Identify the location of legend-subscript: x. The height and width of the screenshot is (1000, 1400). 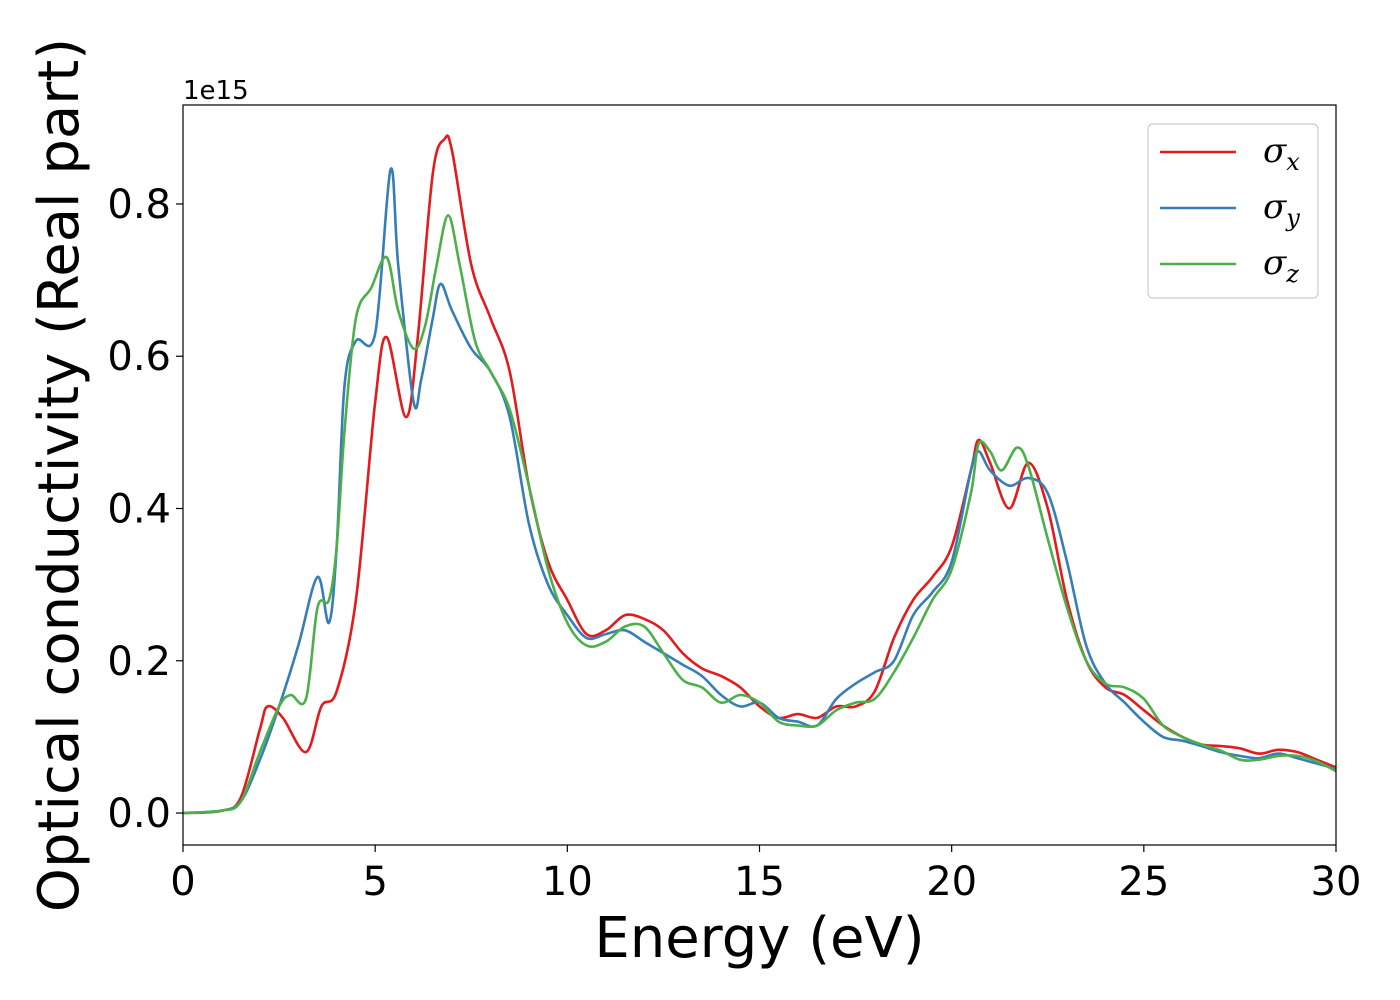
(1293, 162).